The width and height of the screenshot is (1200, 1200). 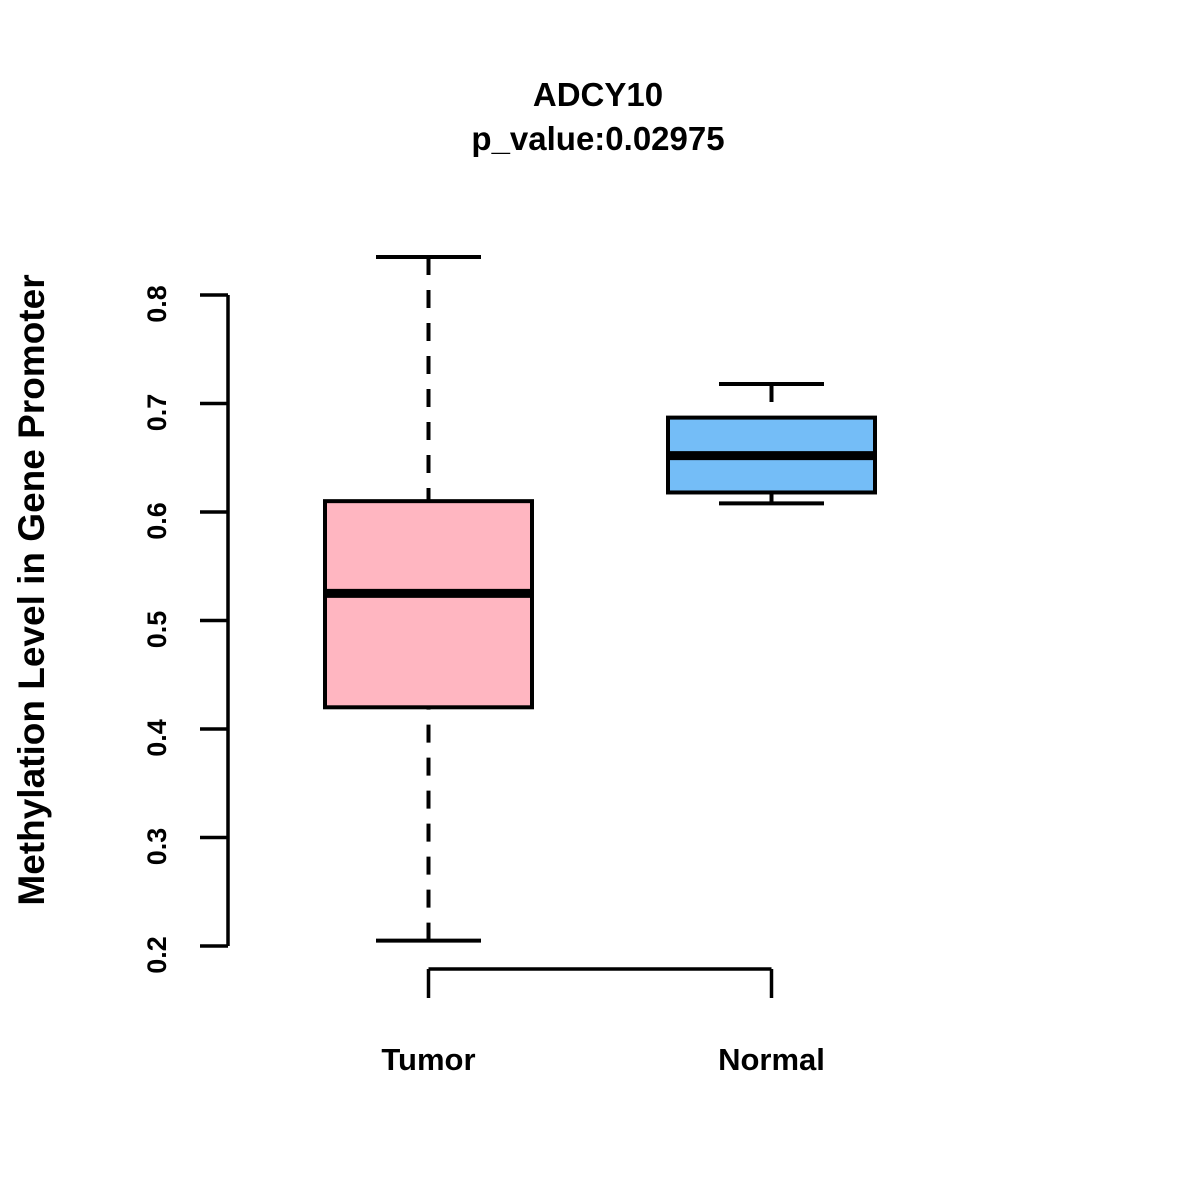 What do you see at coordinates (428, 604) in the screenshot?
I see `box-tumor` at bounding box center [428, 604].